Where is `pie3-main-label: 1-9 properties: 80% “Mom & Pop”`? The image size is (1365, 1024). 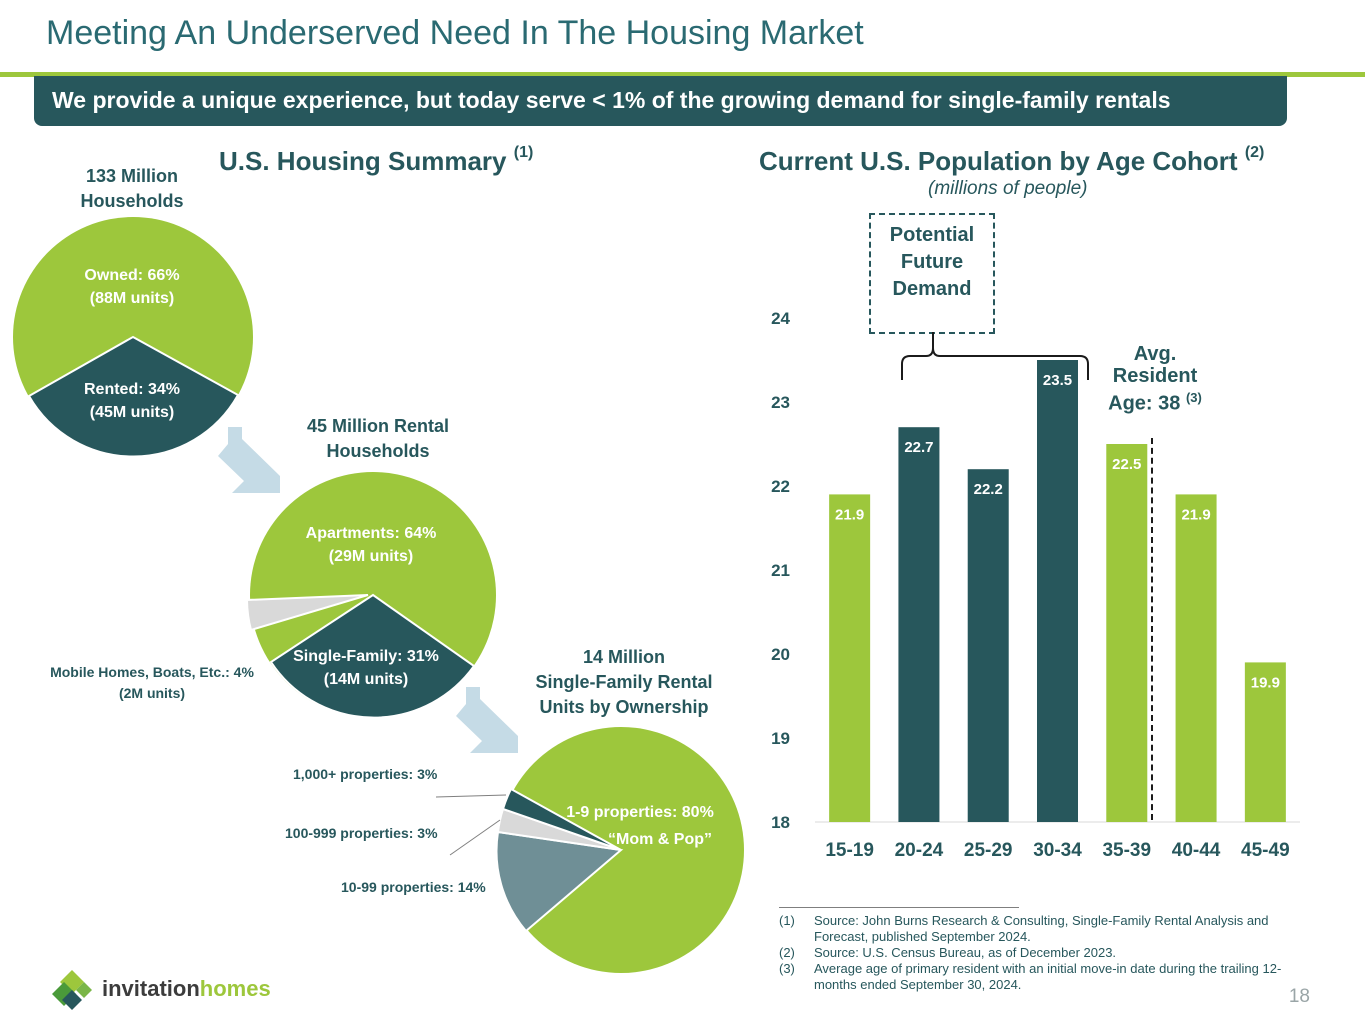 pie3-main-label: 1-9 properties: 80% “Mom & Pop” is located at coordinates (640, 822).